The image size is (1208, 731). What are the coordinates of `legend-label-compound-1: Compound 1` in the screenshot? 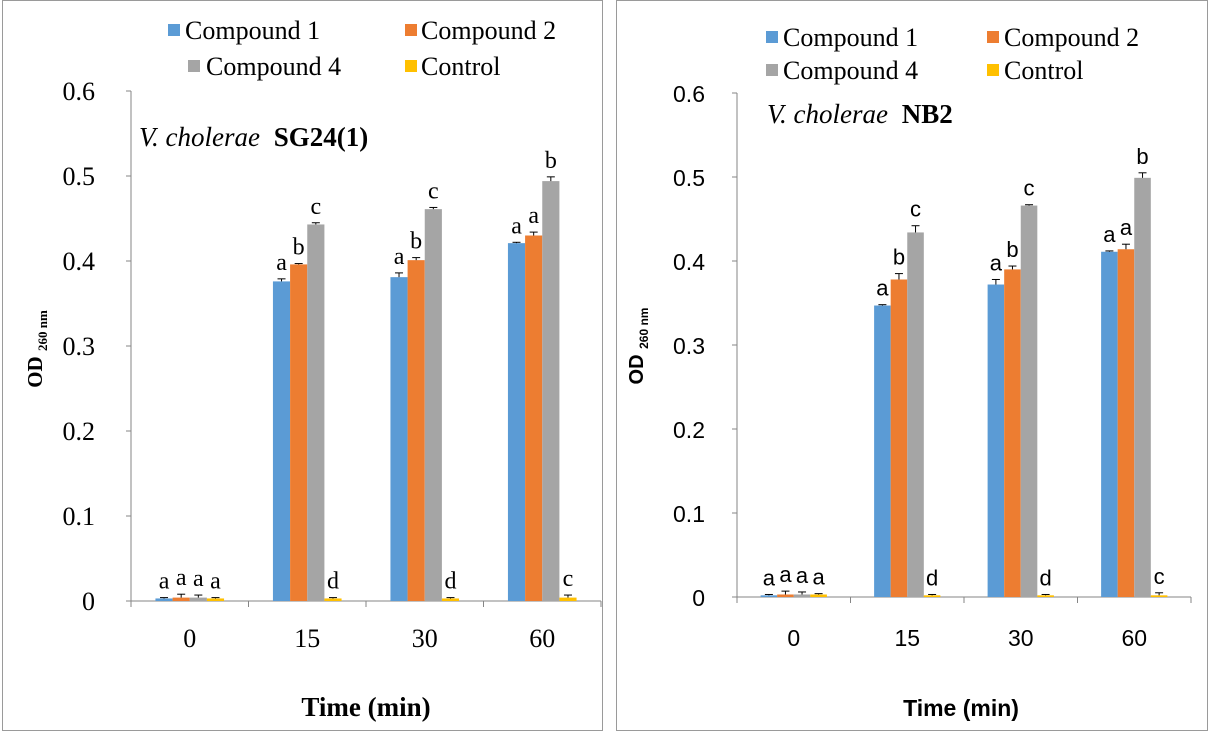 It's located at (252, 30).